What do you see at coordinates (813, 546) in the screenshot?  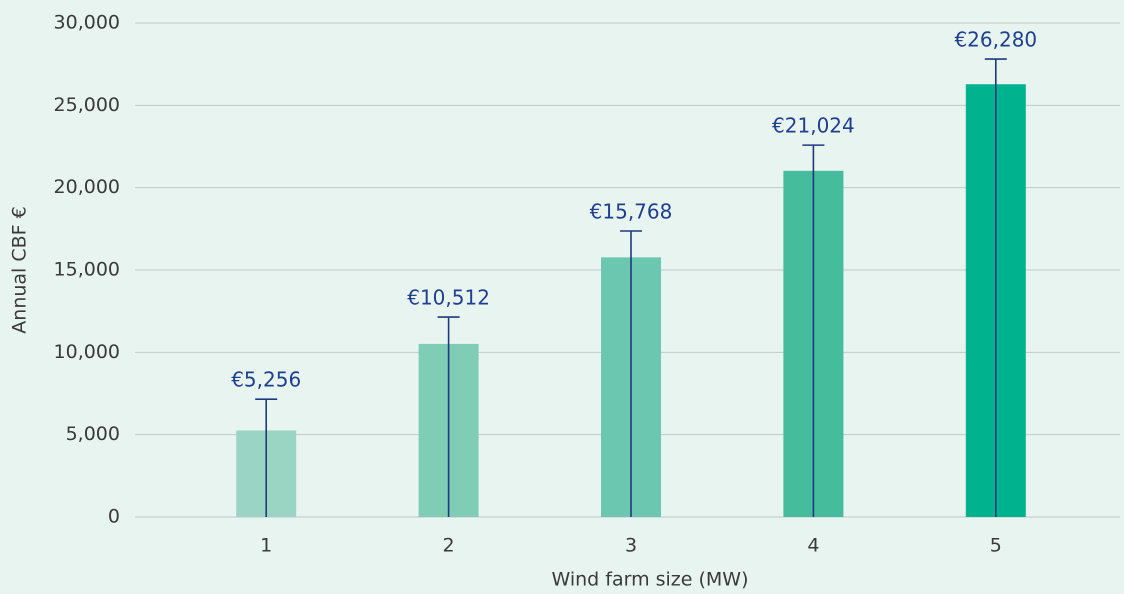 I see `x-tick-label: 4` at bounding box center [813, 546].